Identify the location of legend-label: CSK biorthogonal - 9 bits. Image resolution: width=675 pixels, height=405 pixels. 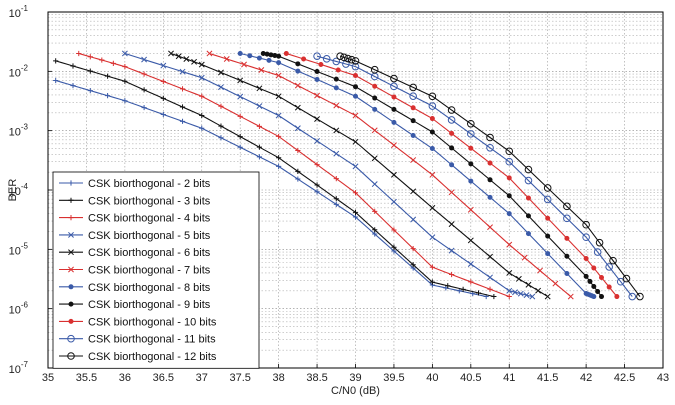
(149, 305).